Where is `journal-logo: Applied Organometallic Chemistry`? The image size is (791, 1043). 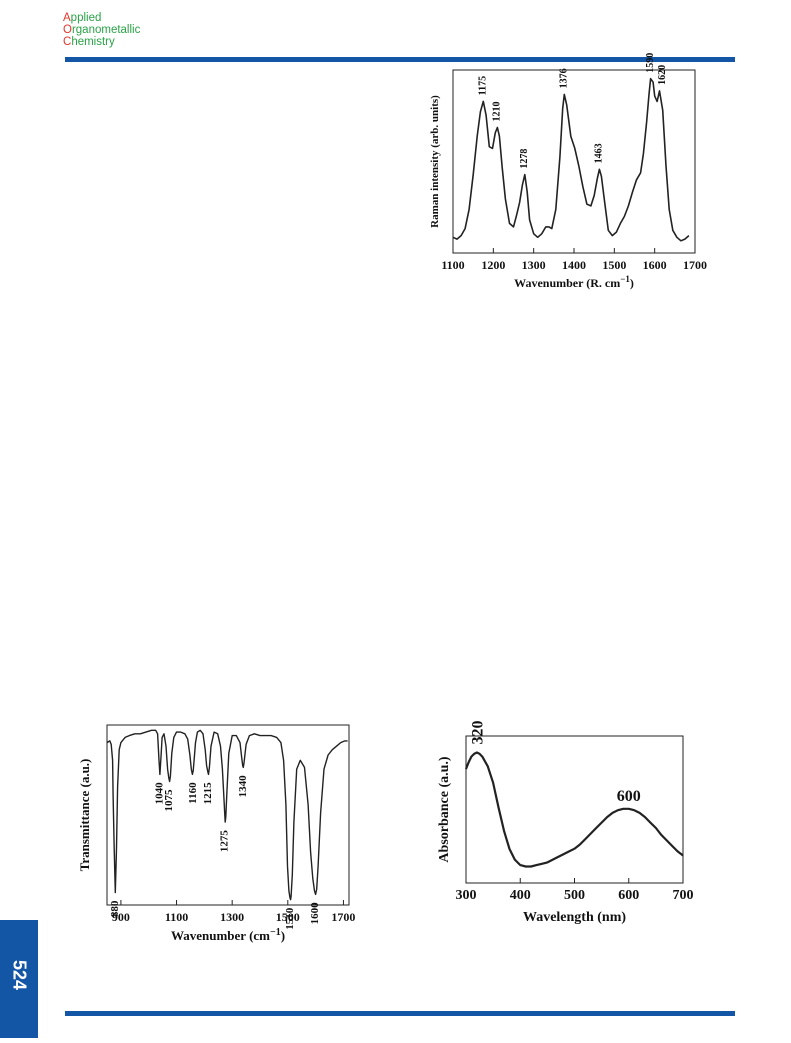
journal-logo: Applied Organometallic Chemistry is located at coordinates (101, 30).